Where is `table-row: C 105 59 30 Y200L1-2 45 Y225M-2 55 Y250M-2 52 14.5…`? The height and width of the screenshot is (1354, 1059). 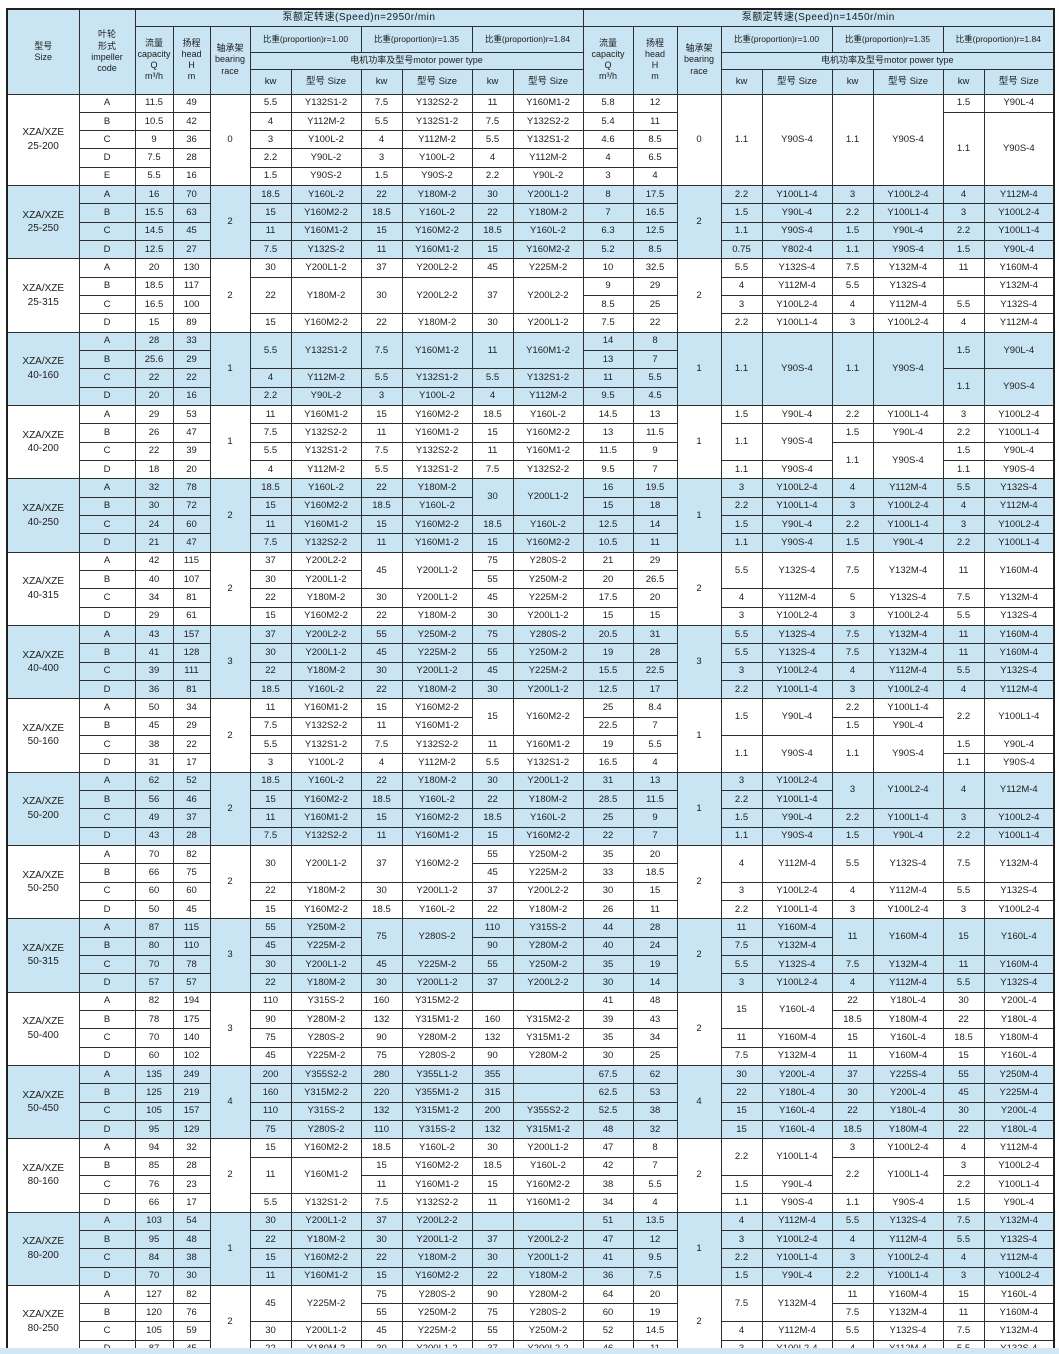 table-row: C 105 59 30 Y200L1-2 45 Y225M-2 55 Y250M-2 52 14.5… is located at coordinates (531, 1331).